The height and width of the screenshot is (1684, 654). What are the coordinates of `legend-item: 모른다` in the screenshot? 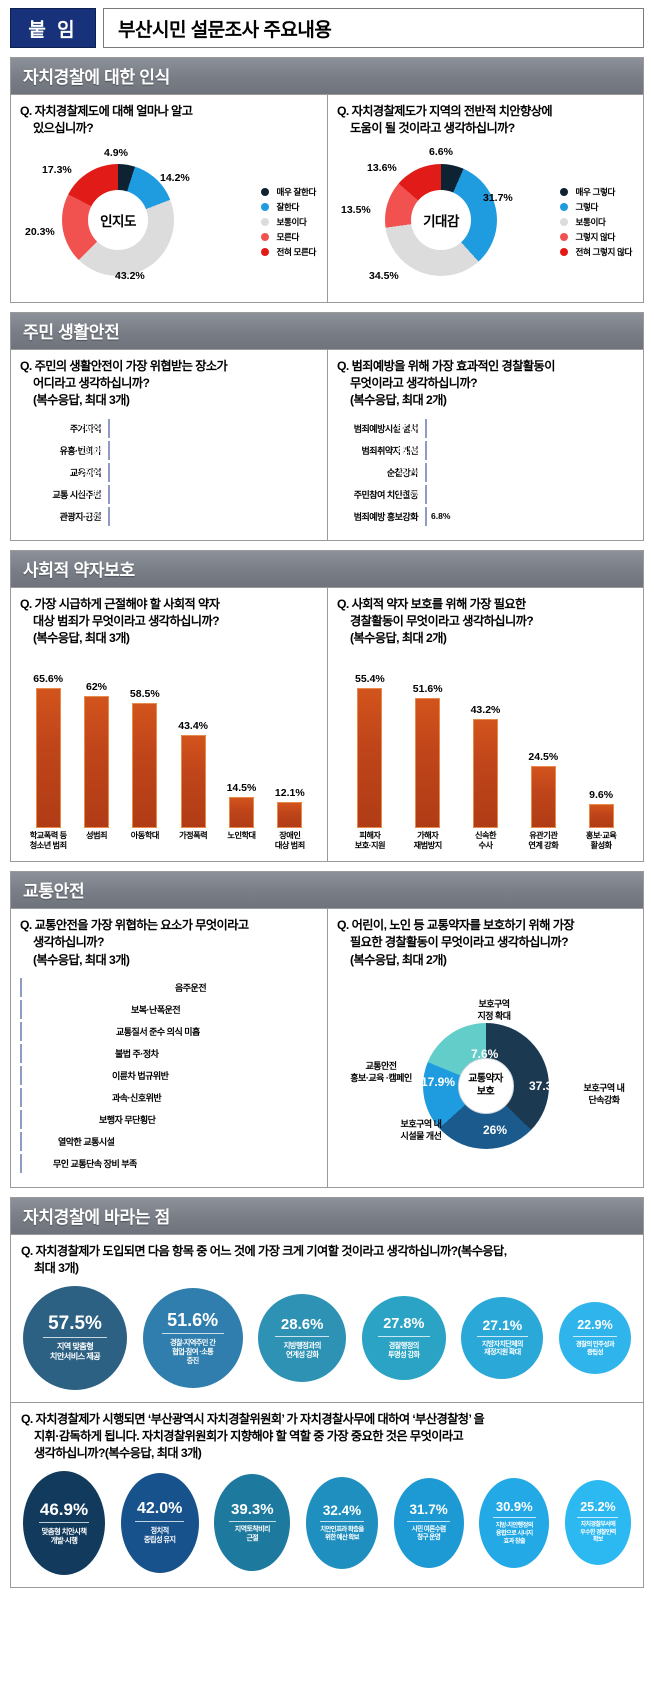 It's located at (288, 237).